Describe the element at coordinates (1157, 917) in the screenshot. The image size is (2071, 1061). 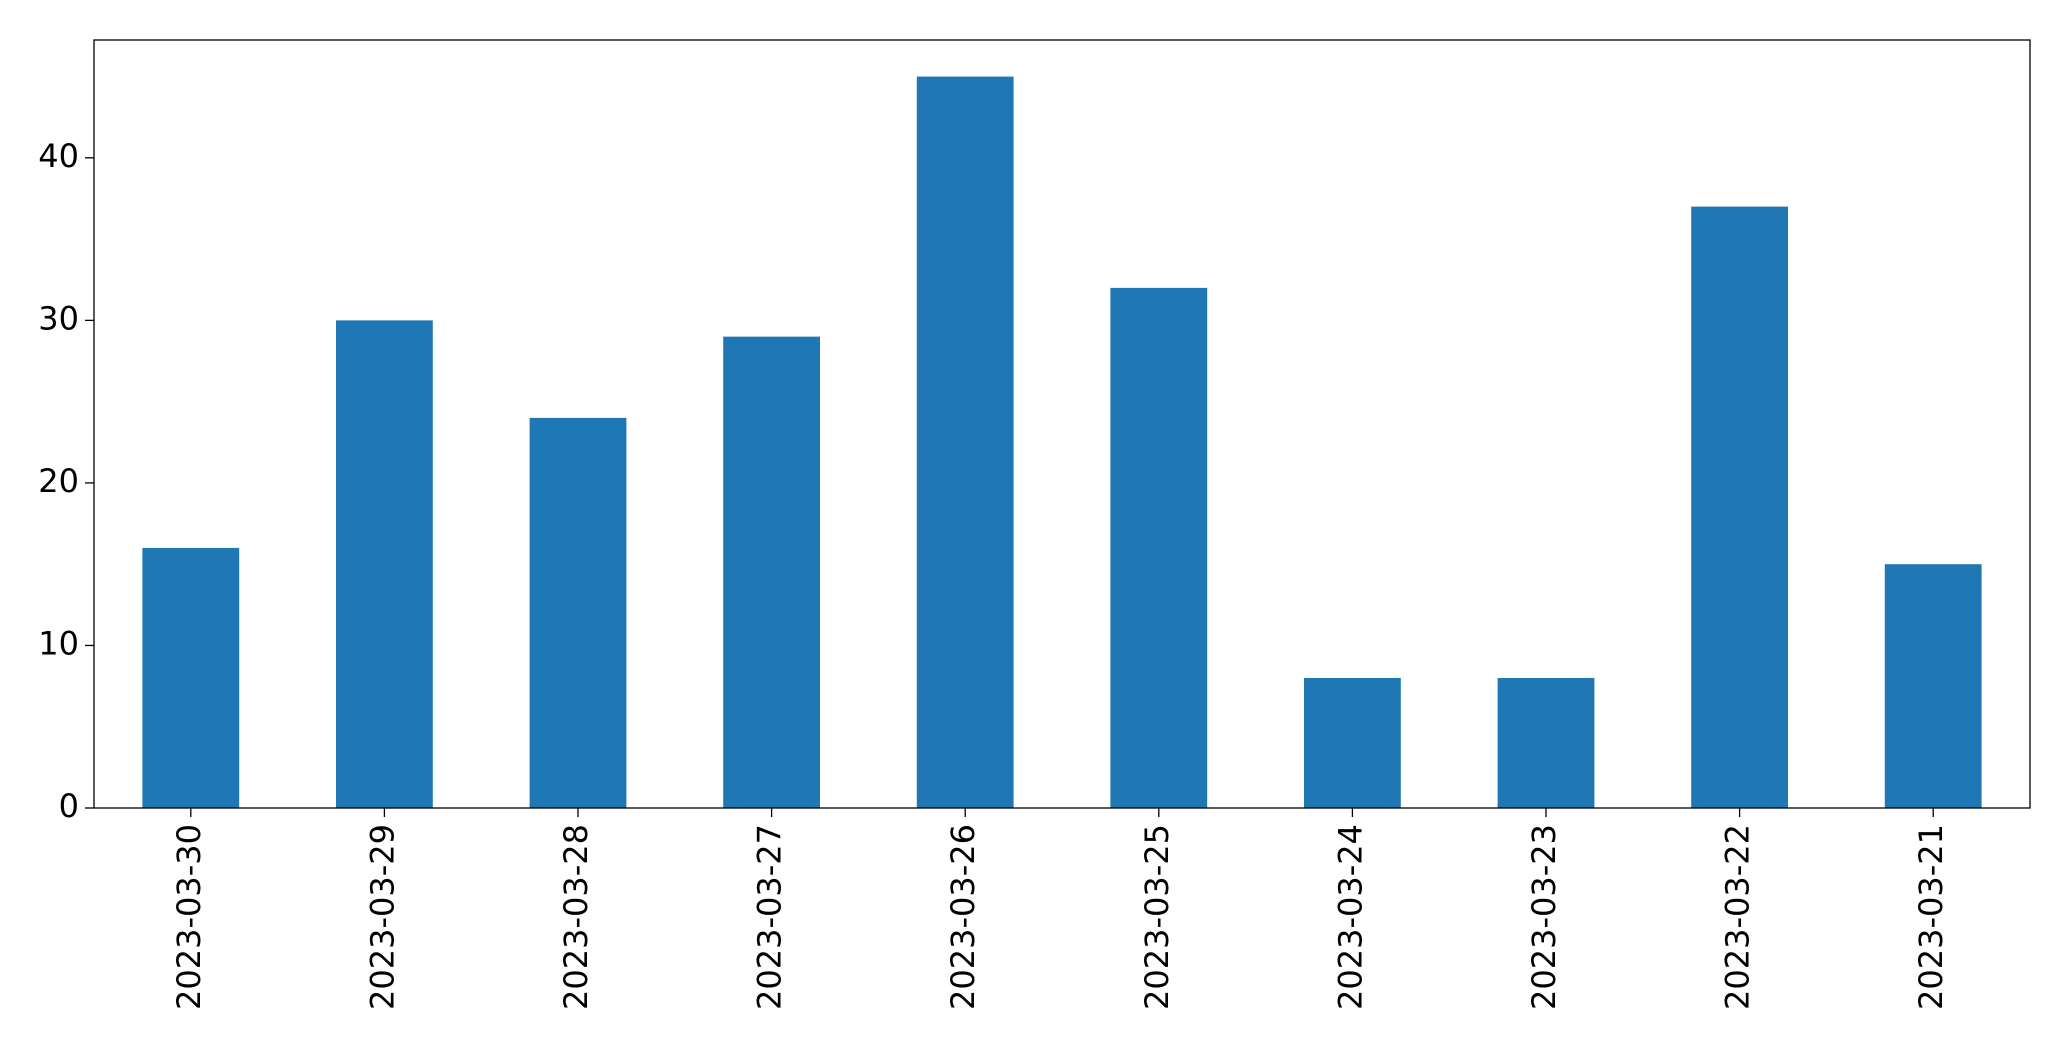
I see `x-tick-label: 2023-03-25` at that location.